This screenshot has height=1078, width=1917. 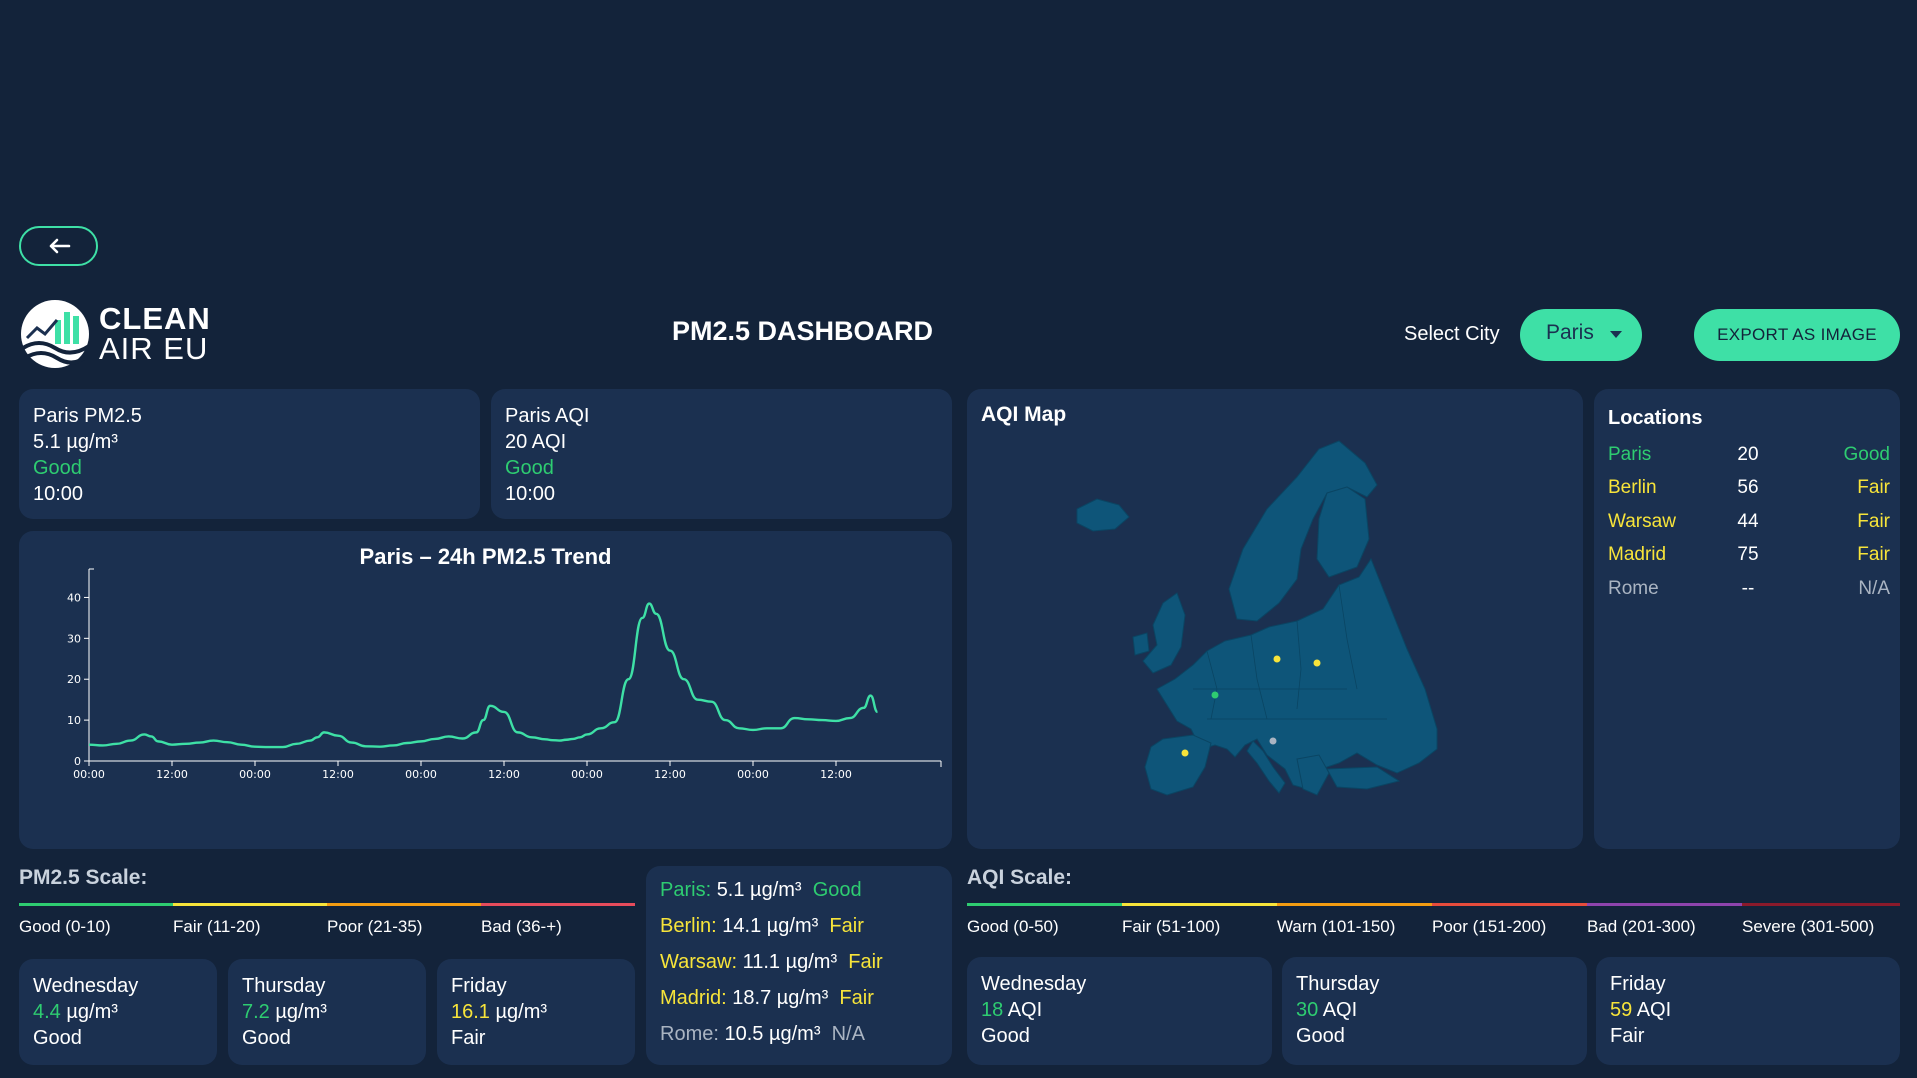 What do you see at coordinates (1874, 588) in the screenshot?
I see `location-status: N/A` at bounding box center [1874, 588].